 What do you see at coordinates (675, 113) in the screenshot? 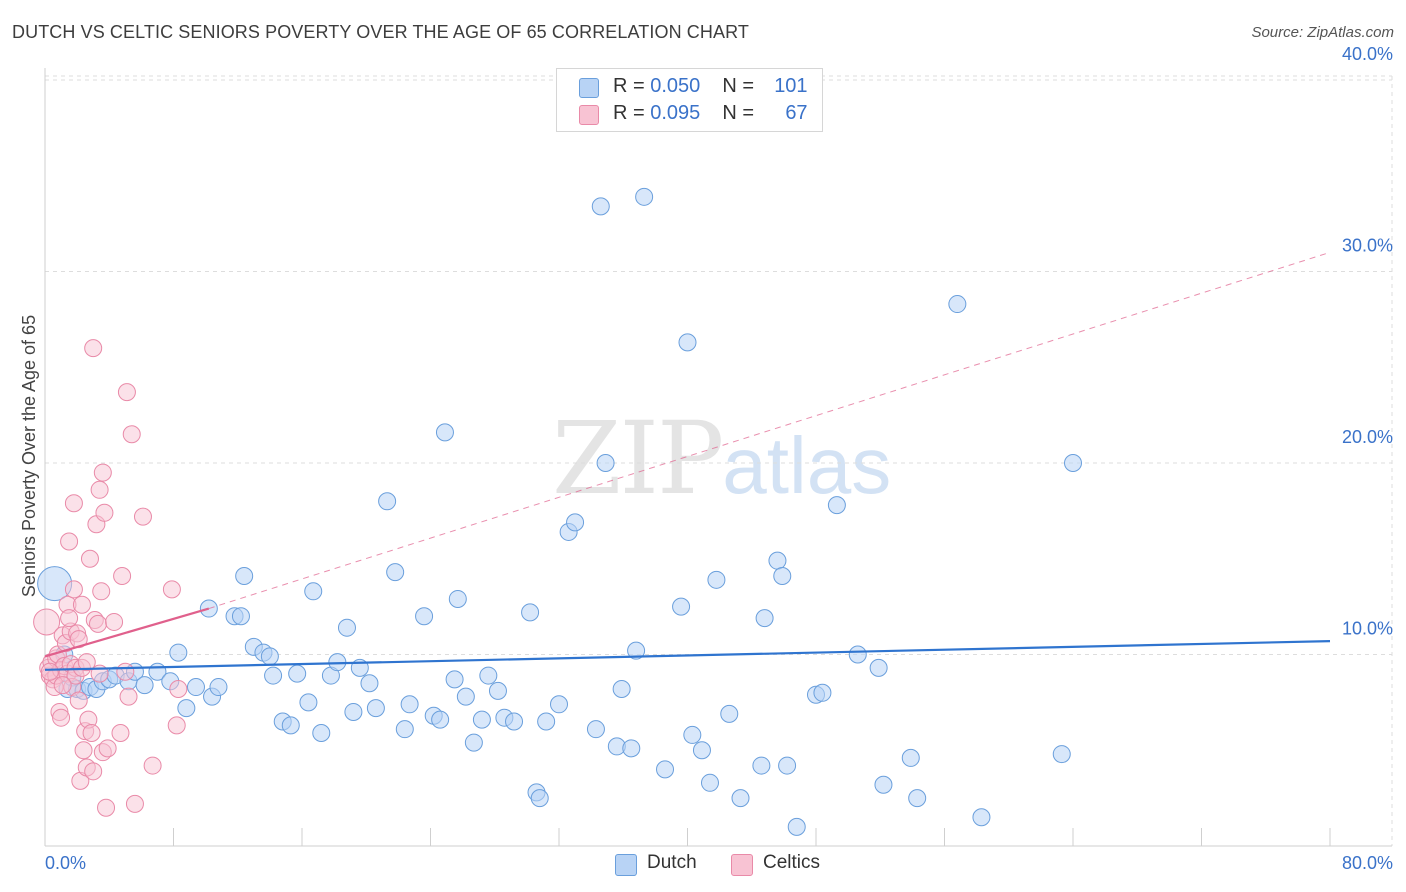
I see `legend-r-value: 0.095` at bounding box center [675, 113].